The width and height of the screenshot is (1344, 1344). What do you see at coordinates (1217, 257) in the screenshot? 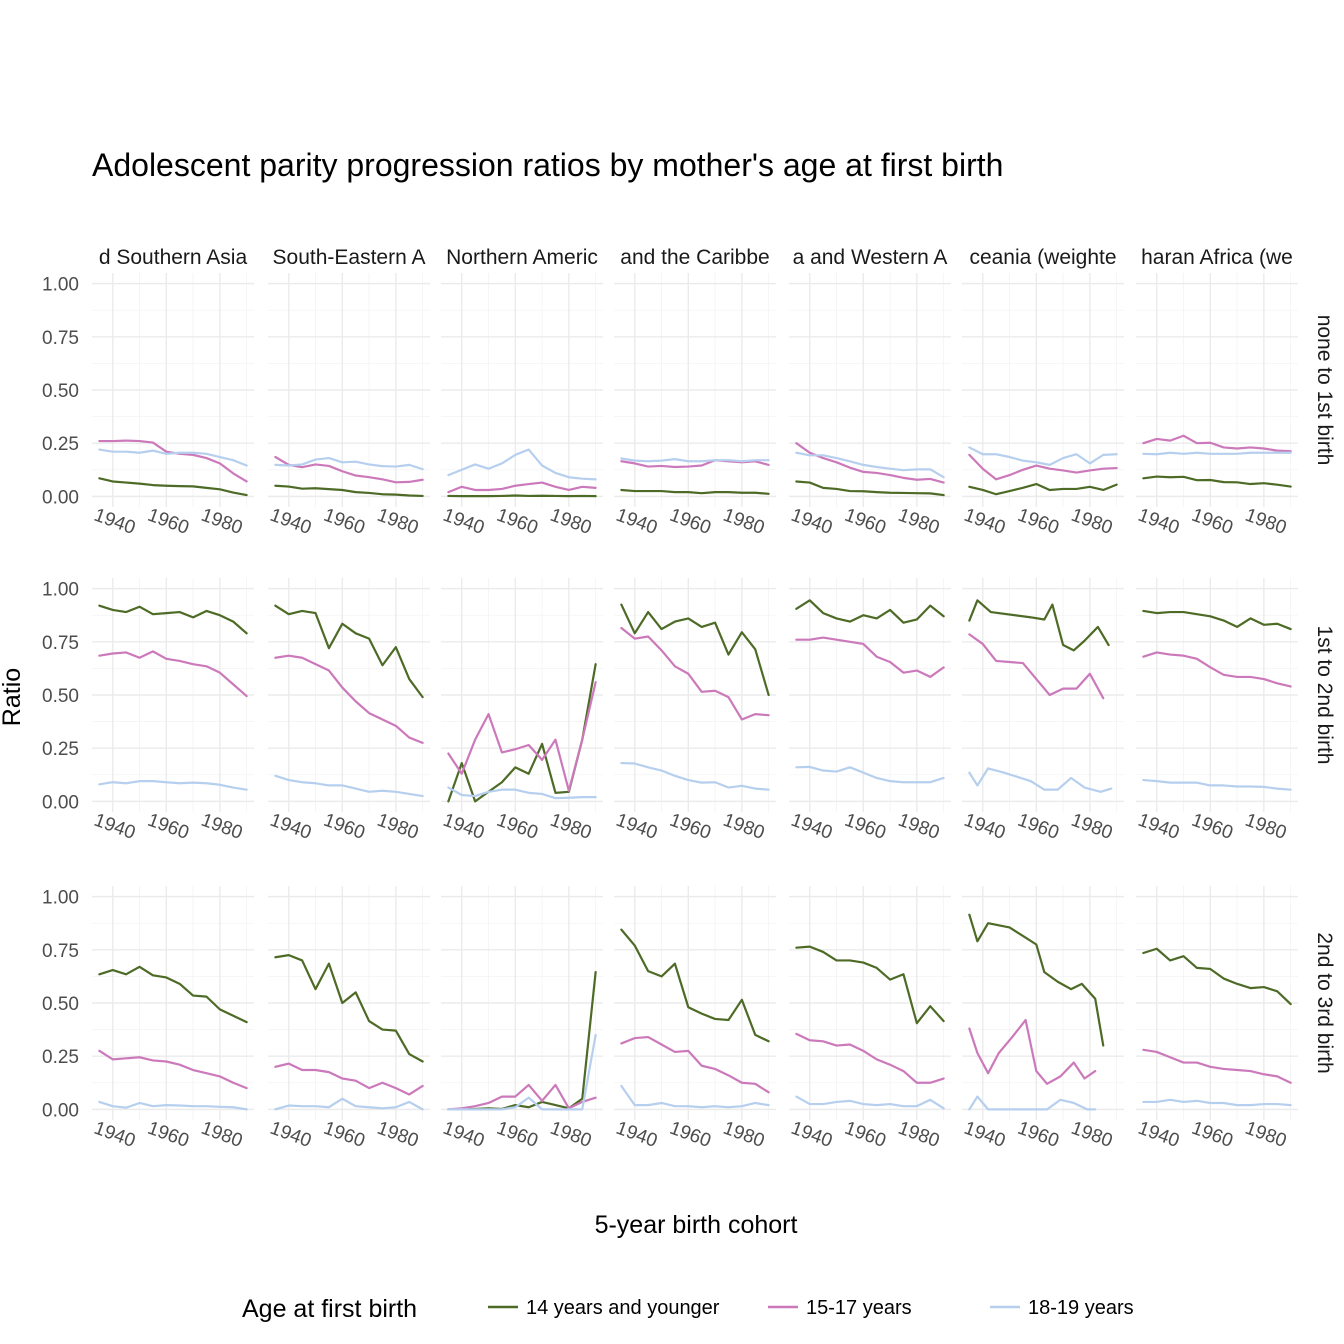
I see `facet-column-label: haran Africa (we` at bounding box center [1217, 257].